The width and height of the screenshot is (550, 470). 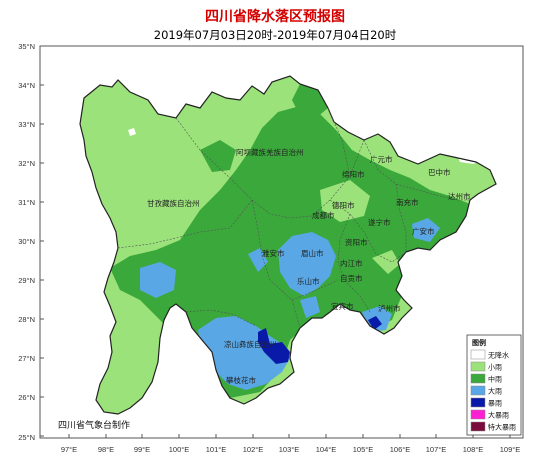 I want to click on place-label: 南充市, so click(x=407, y=202).